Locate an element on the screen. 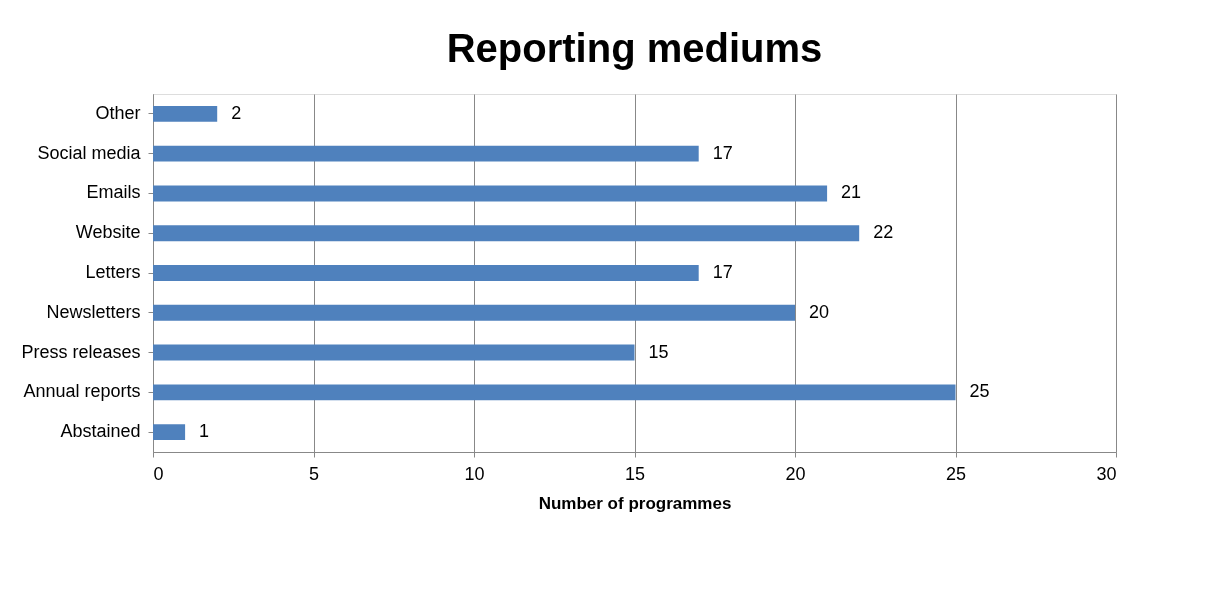 This screenshot has width=1224, height=596. x-tick-label: 30 is located at coordinates (1106, 473).